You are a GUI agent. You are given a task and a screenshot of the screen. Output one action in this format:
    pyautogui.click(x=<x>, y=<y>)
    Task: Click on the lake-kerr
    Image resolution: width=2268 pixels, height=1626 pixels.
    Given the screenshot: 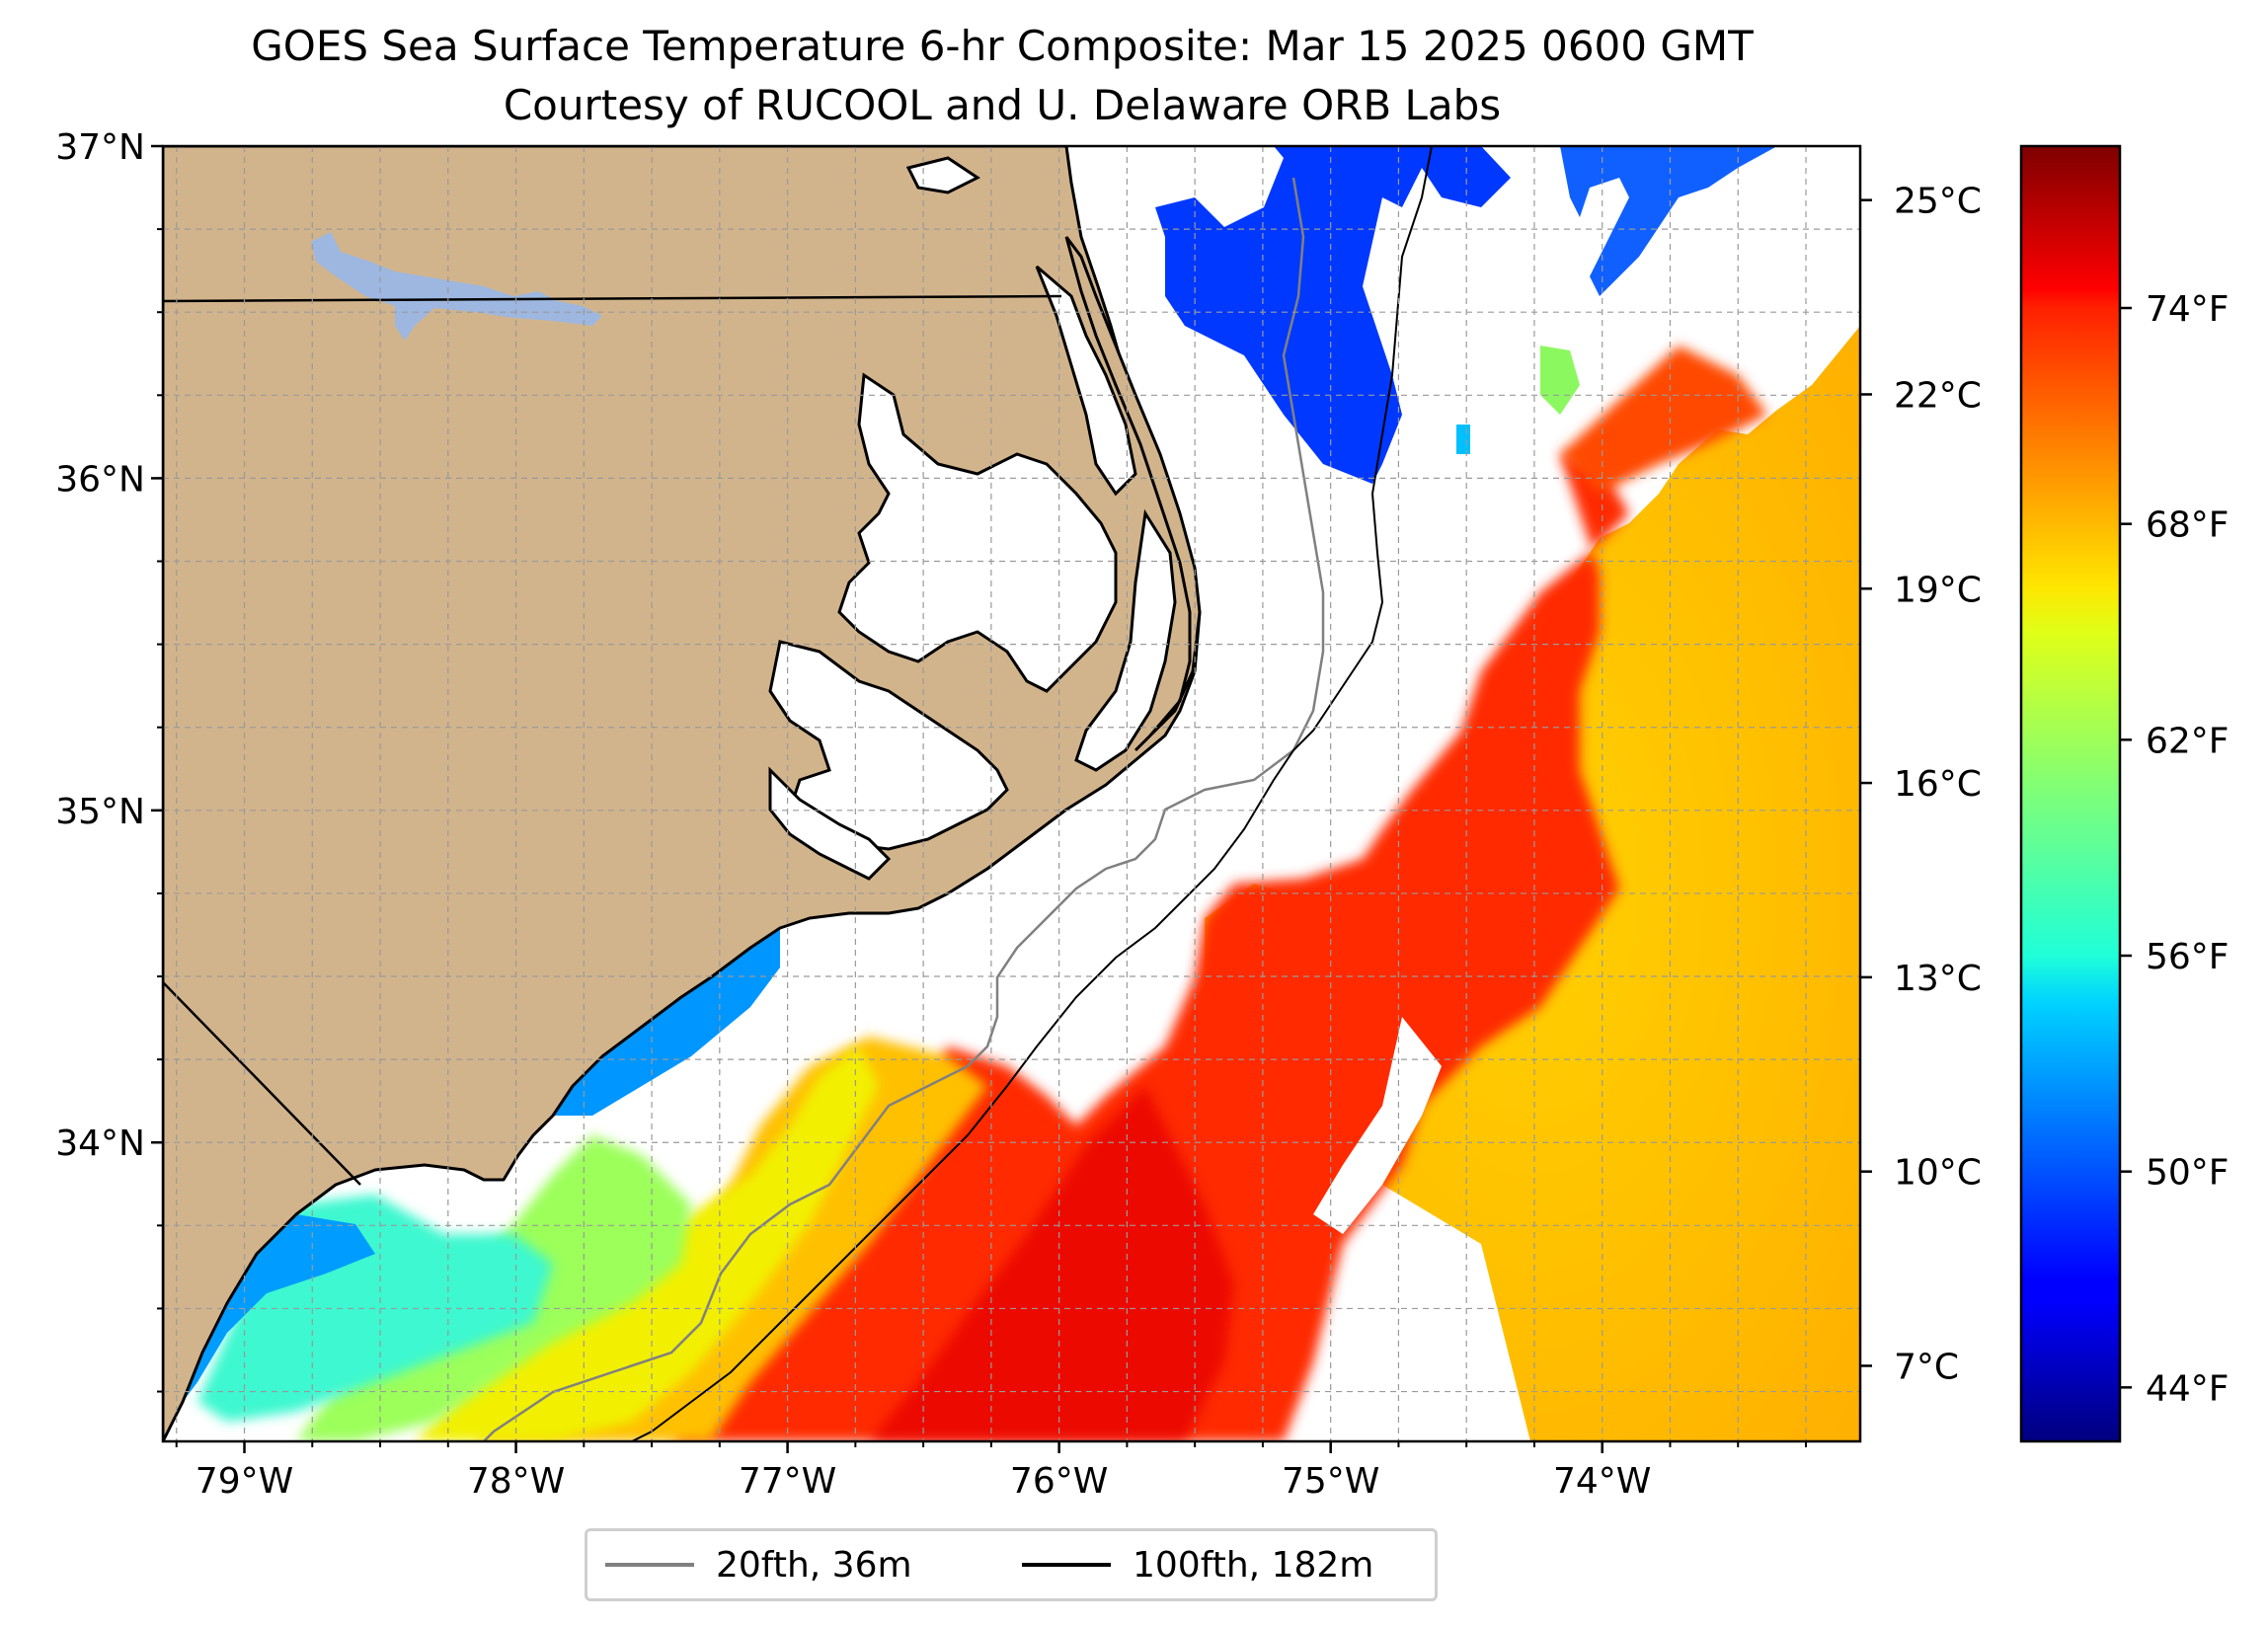 What is the action you would take?
    pyautogui.click(x=456, y=286)
    